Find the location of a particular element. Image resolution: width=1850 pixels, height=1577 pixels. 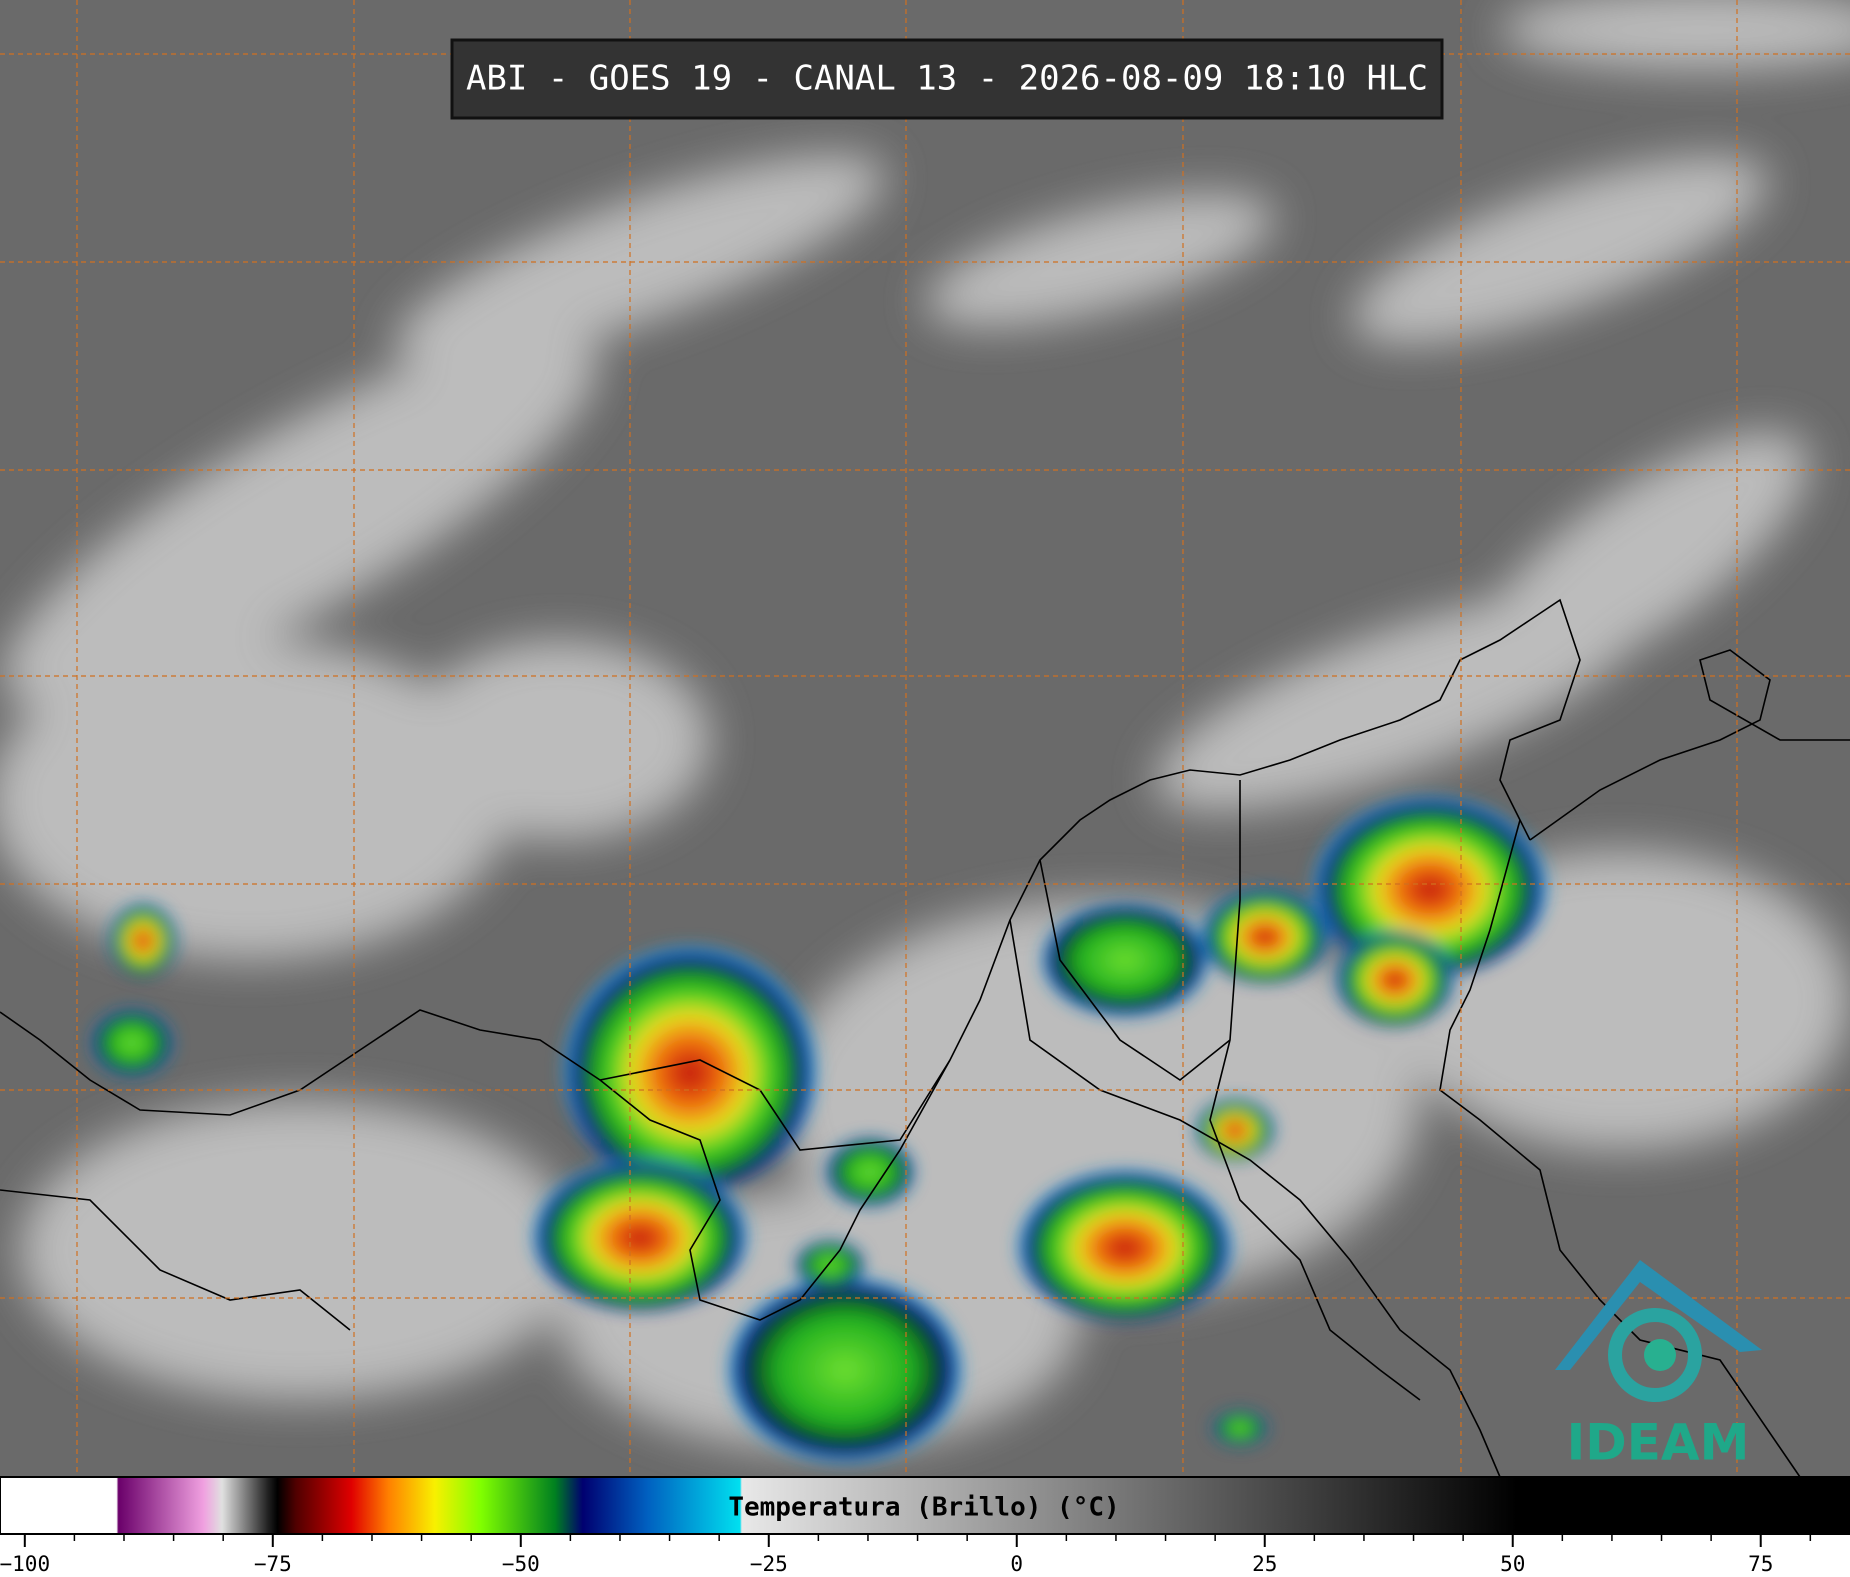

logo: IDEAM is located at coordinates (1658, 1366).